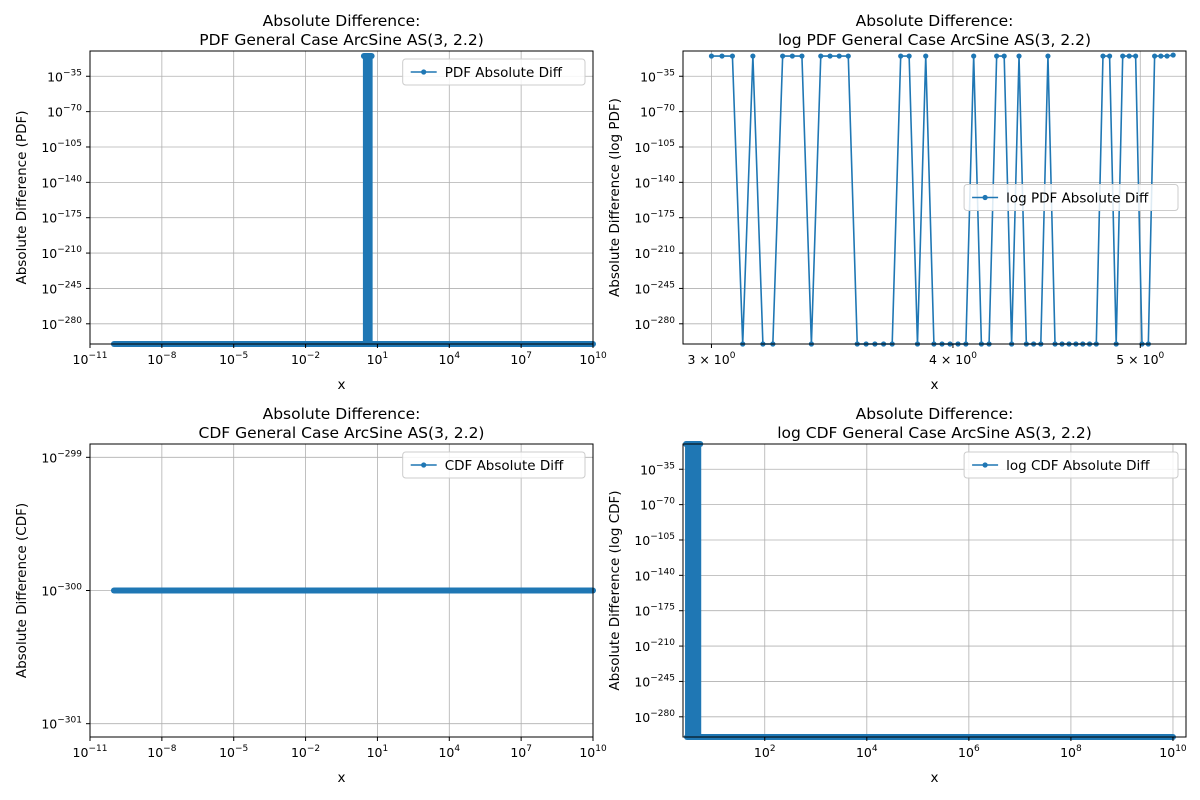 This screenshot has height=800, width=1200. Describe the element at coordinates (22, 590) in the screenshot. I see `y-axis-label: Absolute Difference (CDF)` at that location.